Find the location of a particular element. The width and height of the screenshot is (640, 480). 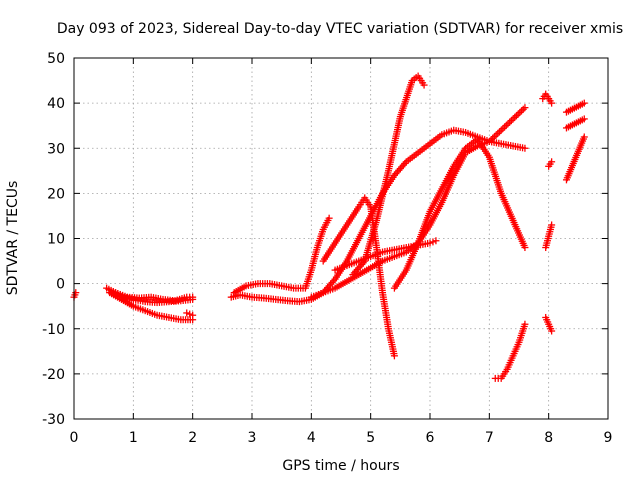

y-tick-label: -20 is located at coordinates (53, 375).